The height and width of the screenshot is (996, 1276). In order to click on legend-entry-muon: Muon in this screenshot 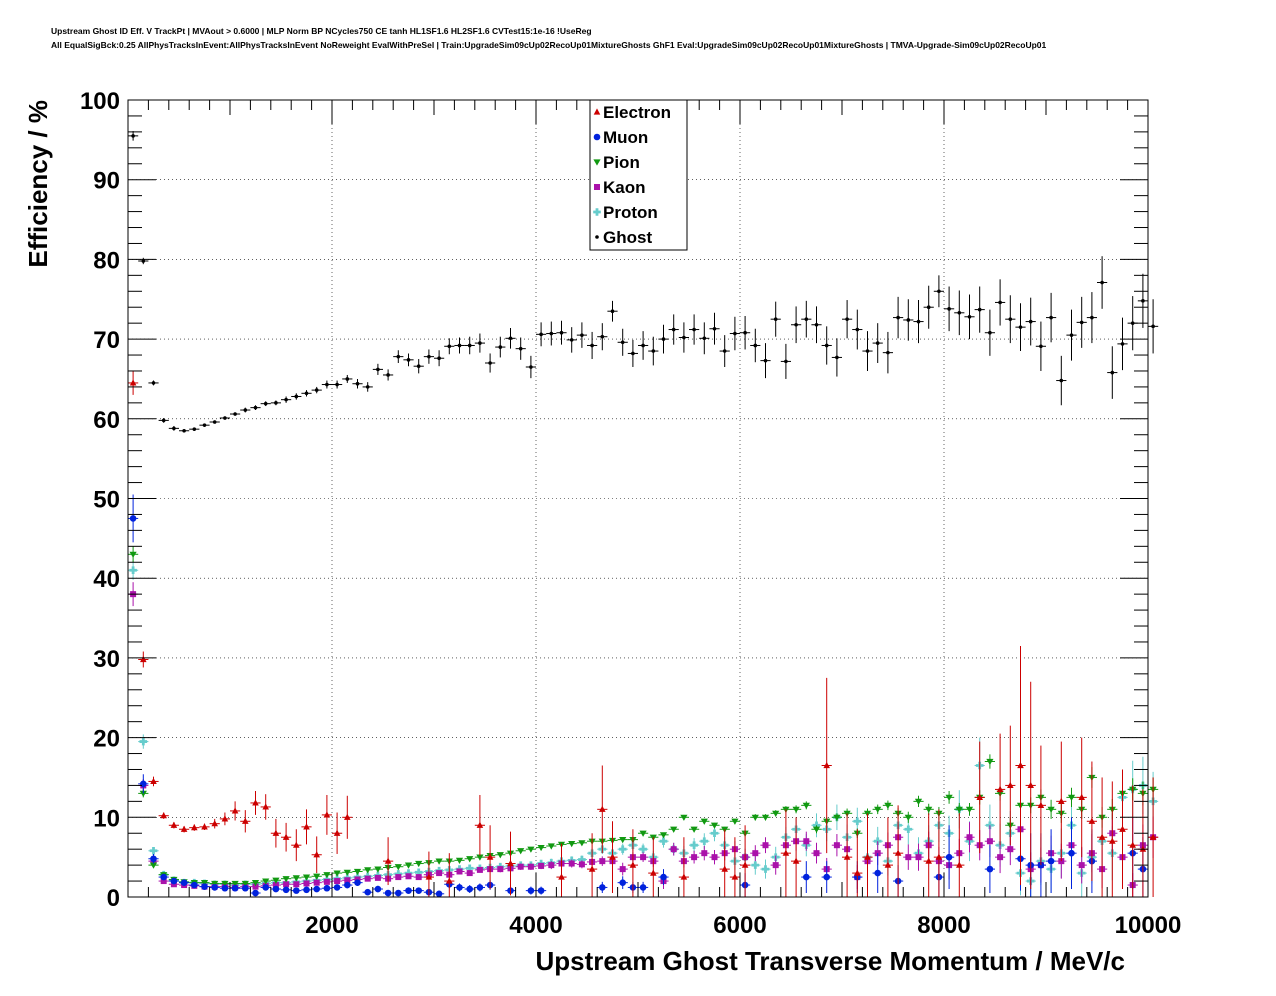, I will do `click(620, 137)`.